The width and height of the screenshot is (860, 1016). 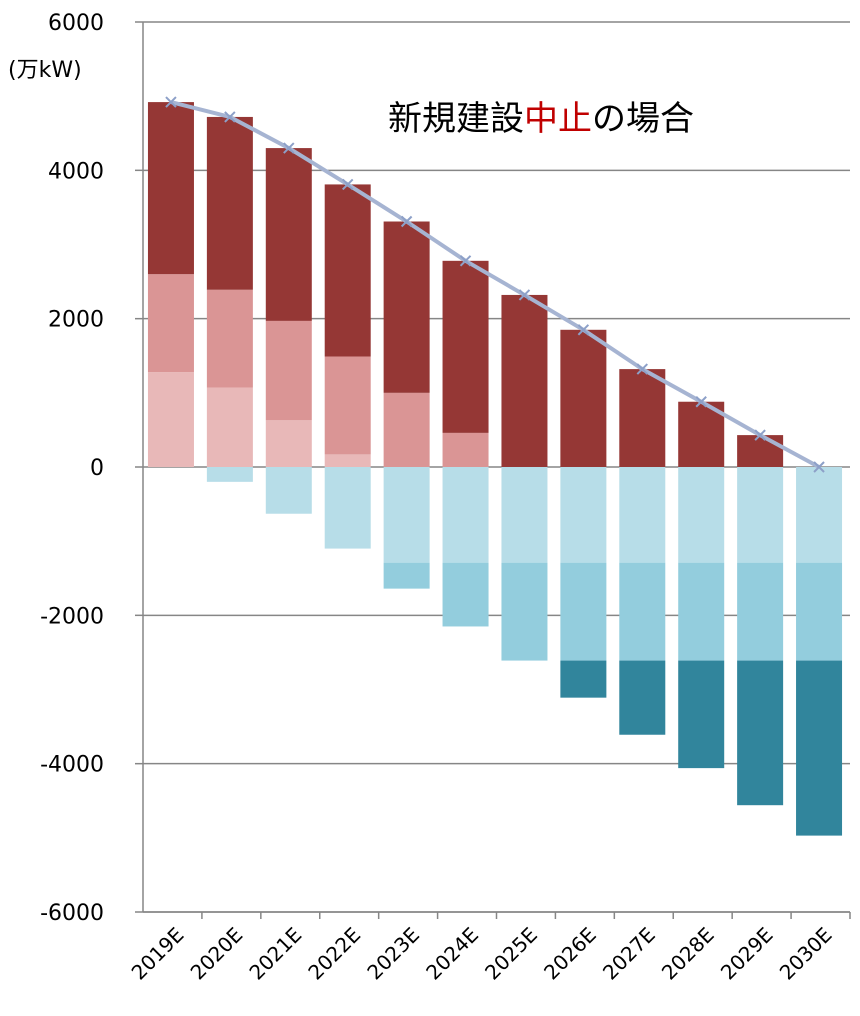 What do you see at coordinates (629, 954) in the screenshot?
I see `x-tick-label: 2027E` at bounding box center [629, 954].